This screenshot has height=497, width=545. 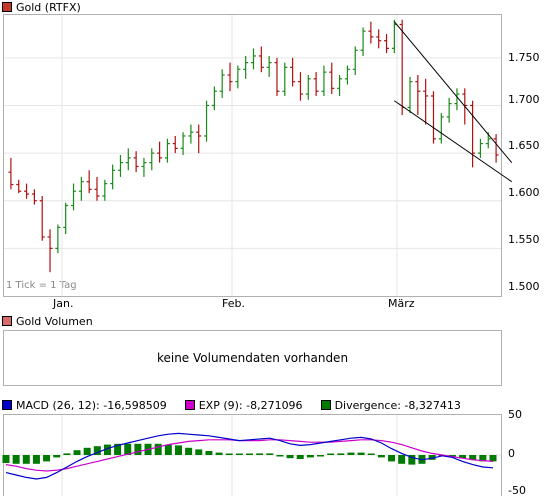 I want to click on volume-legend-label: Gold Volumen, so click(x=54, y=321).